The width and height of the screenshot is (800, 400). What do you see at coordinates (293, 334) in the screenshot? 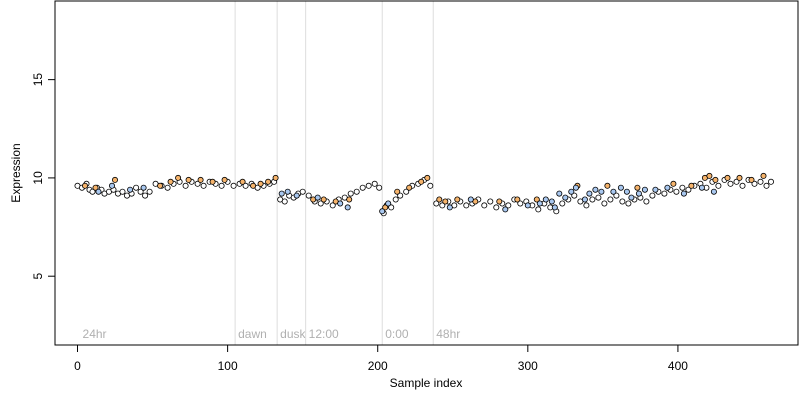
I see `segment-label: dusk` at bounding box center [293, 334].